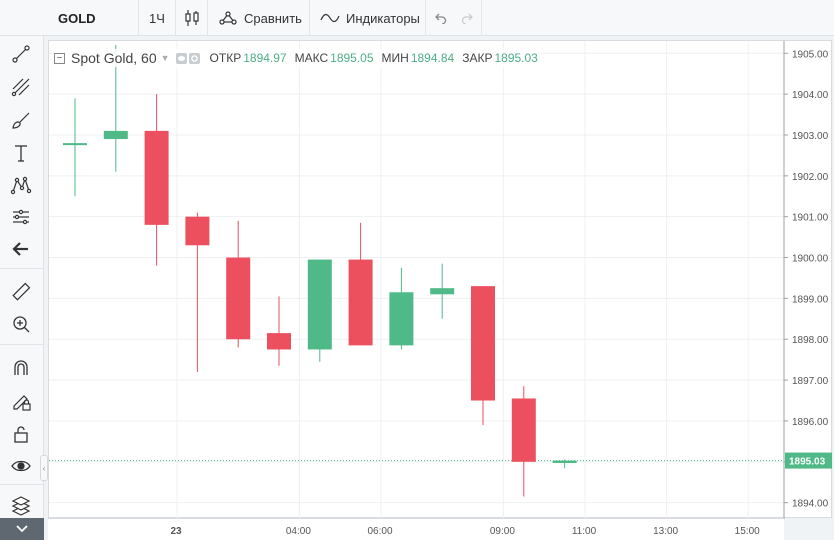  I want to click on chart-style-button, so click(192, 18).